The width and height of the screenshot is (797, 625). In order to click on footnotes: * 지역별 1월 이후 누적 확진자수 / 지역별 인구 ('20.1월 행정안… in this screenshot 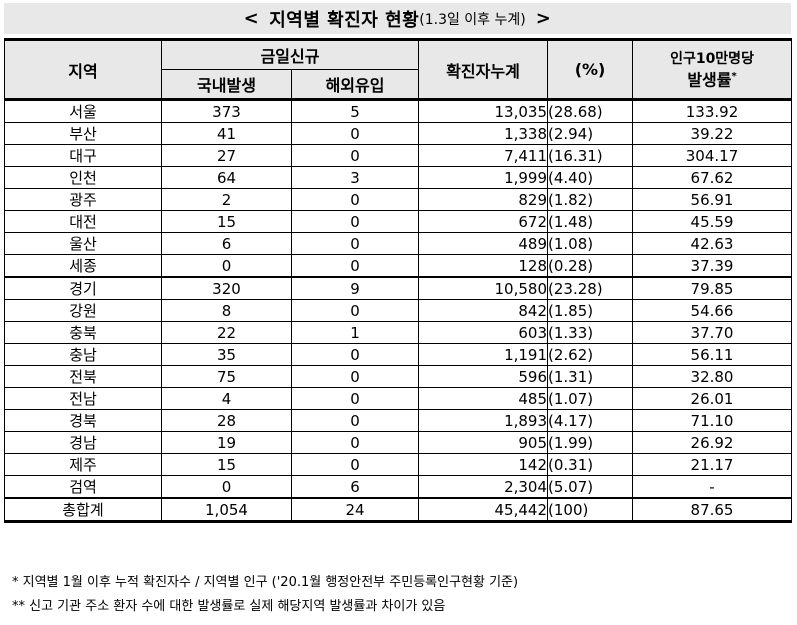, I will do `click(402, 595)`.